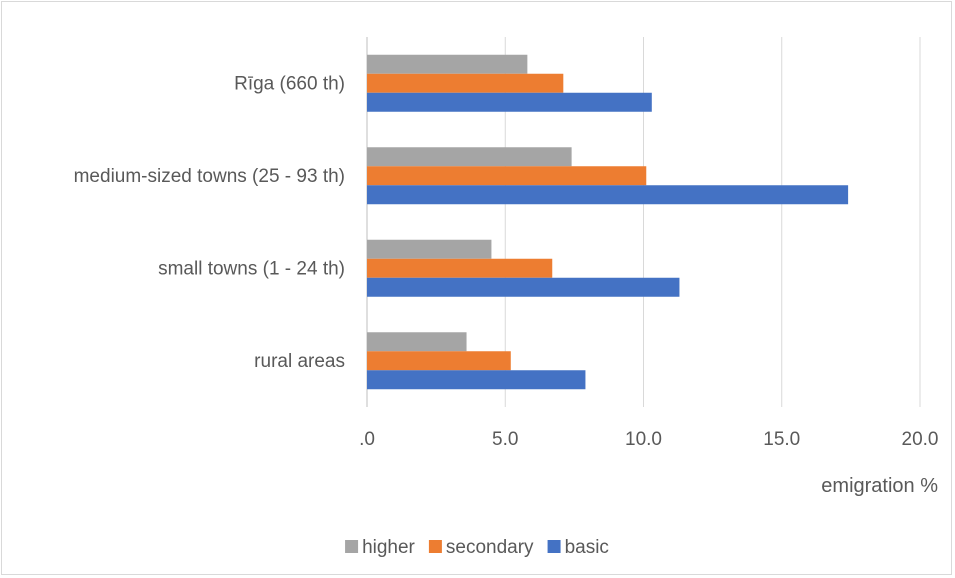  I want to click on legend-item-basic: basic, so click(578, 547).